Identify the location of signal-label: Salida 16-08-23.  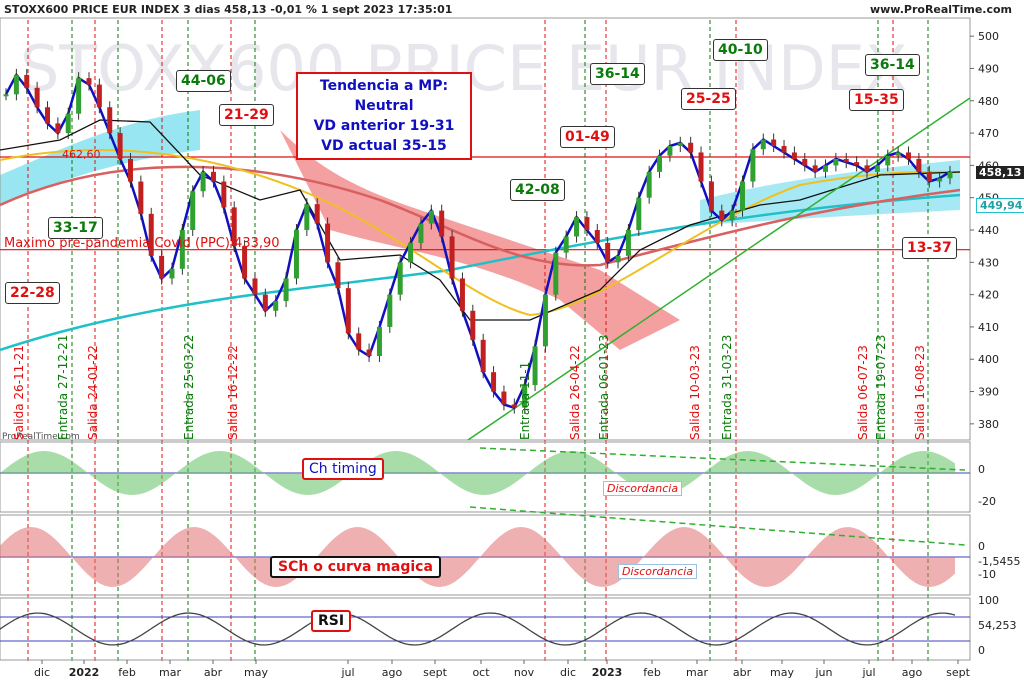
(920, 392).